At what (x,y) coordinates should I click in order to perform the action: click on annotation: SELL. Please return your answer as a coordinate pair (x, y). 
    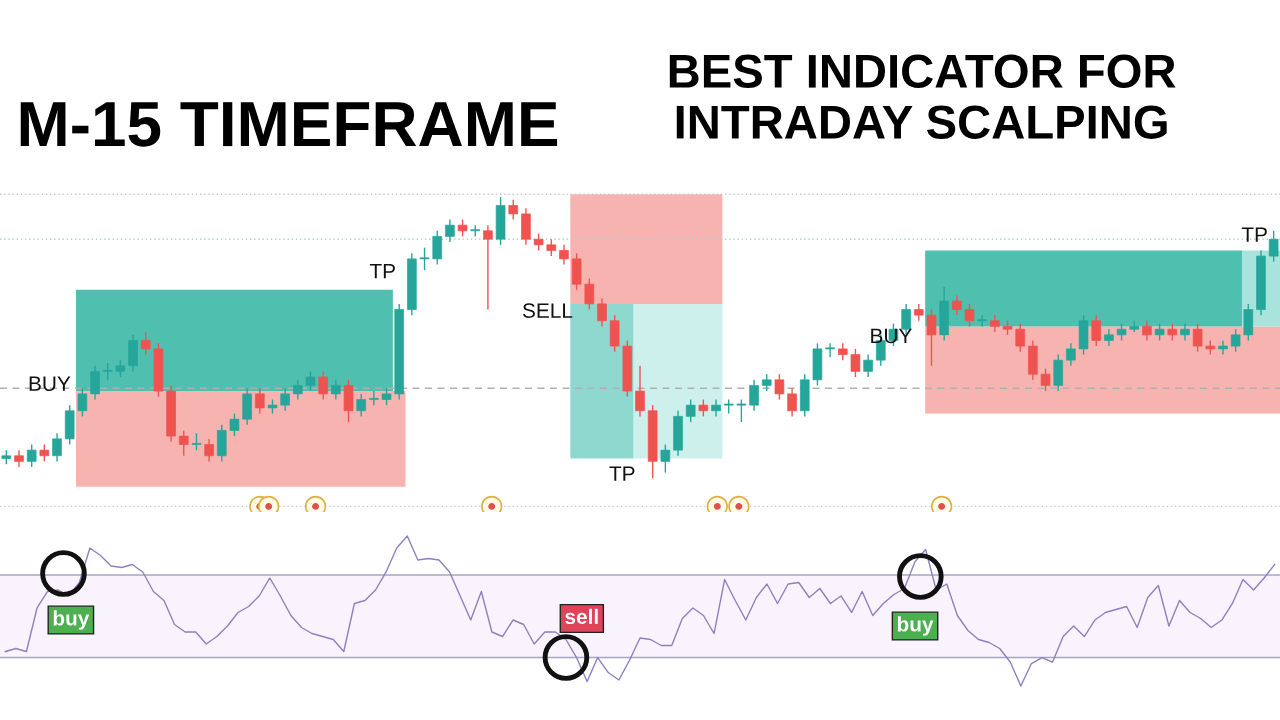
    Looking at the image, I should click on (547, 310).